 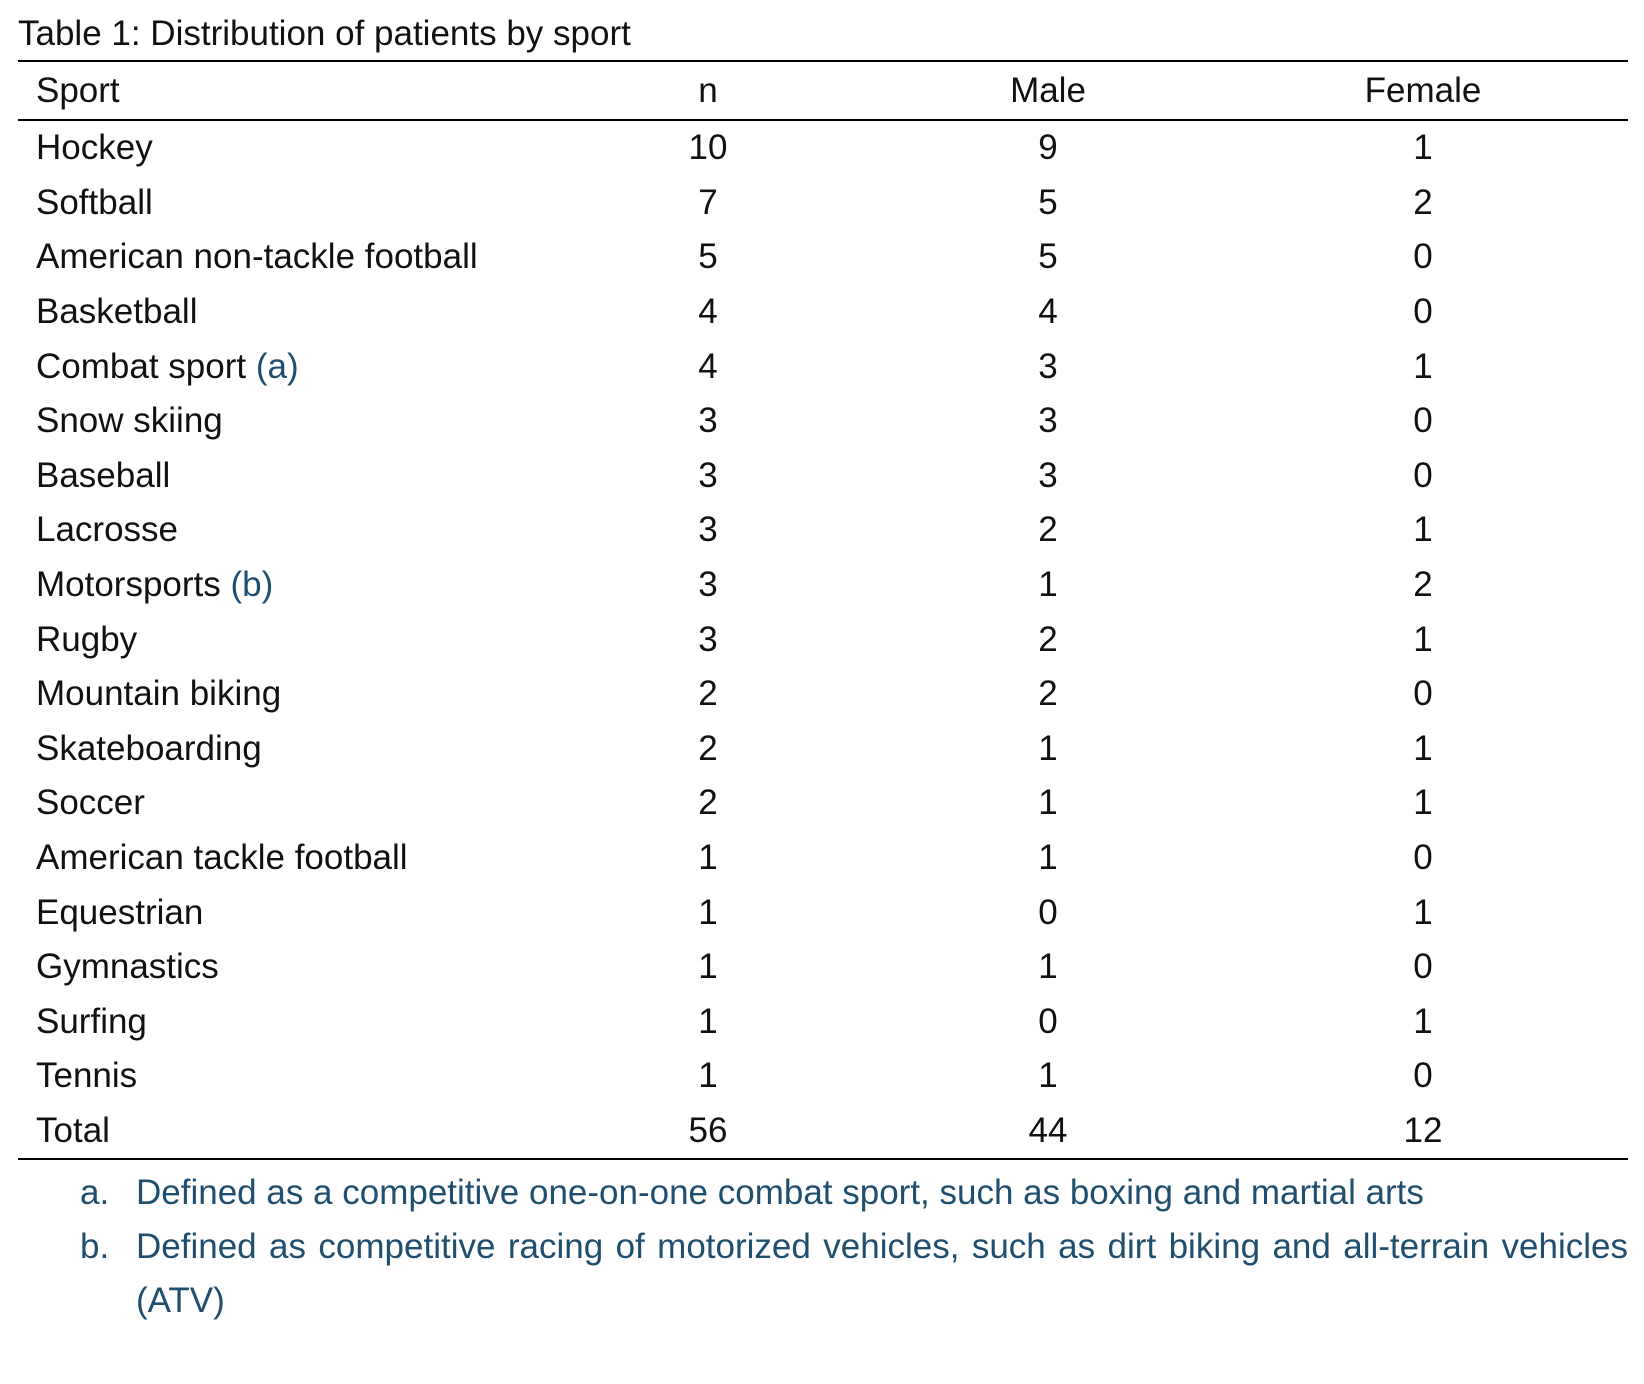 I want to click on table-row: American non-tackle football 5 5 0, so click(x=823, y=257).